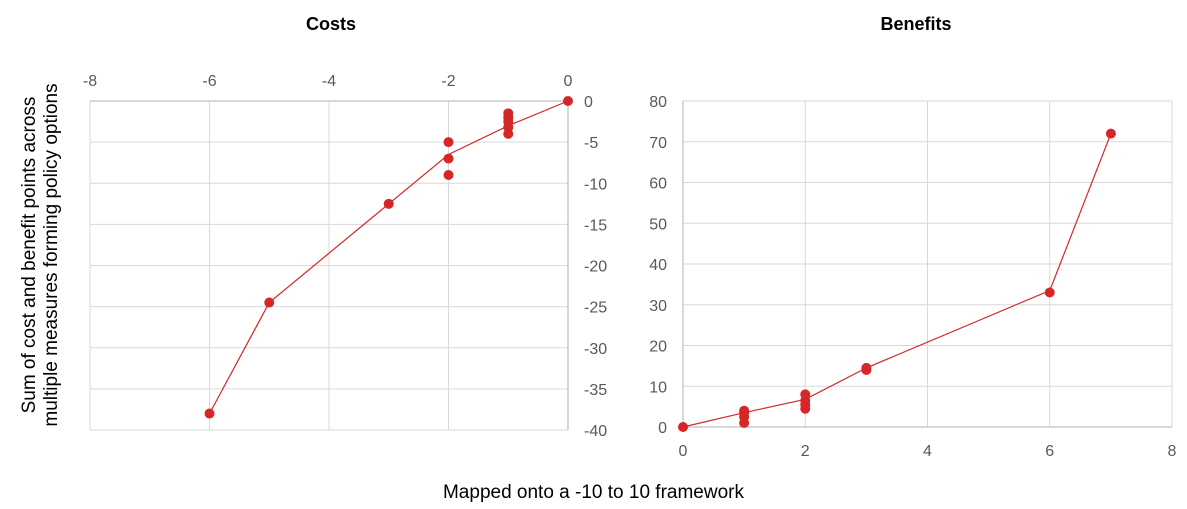 Image resolution: width=1187 pixels, height=509 pixels. What do you see at coordinates (591, 143) in the screenshot?
I see `costs-y-tick-label: -5` at bounding box center [591, 143].